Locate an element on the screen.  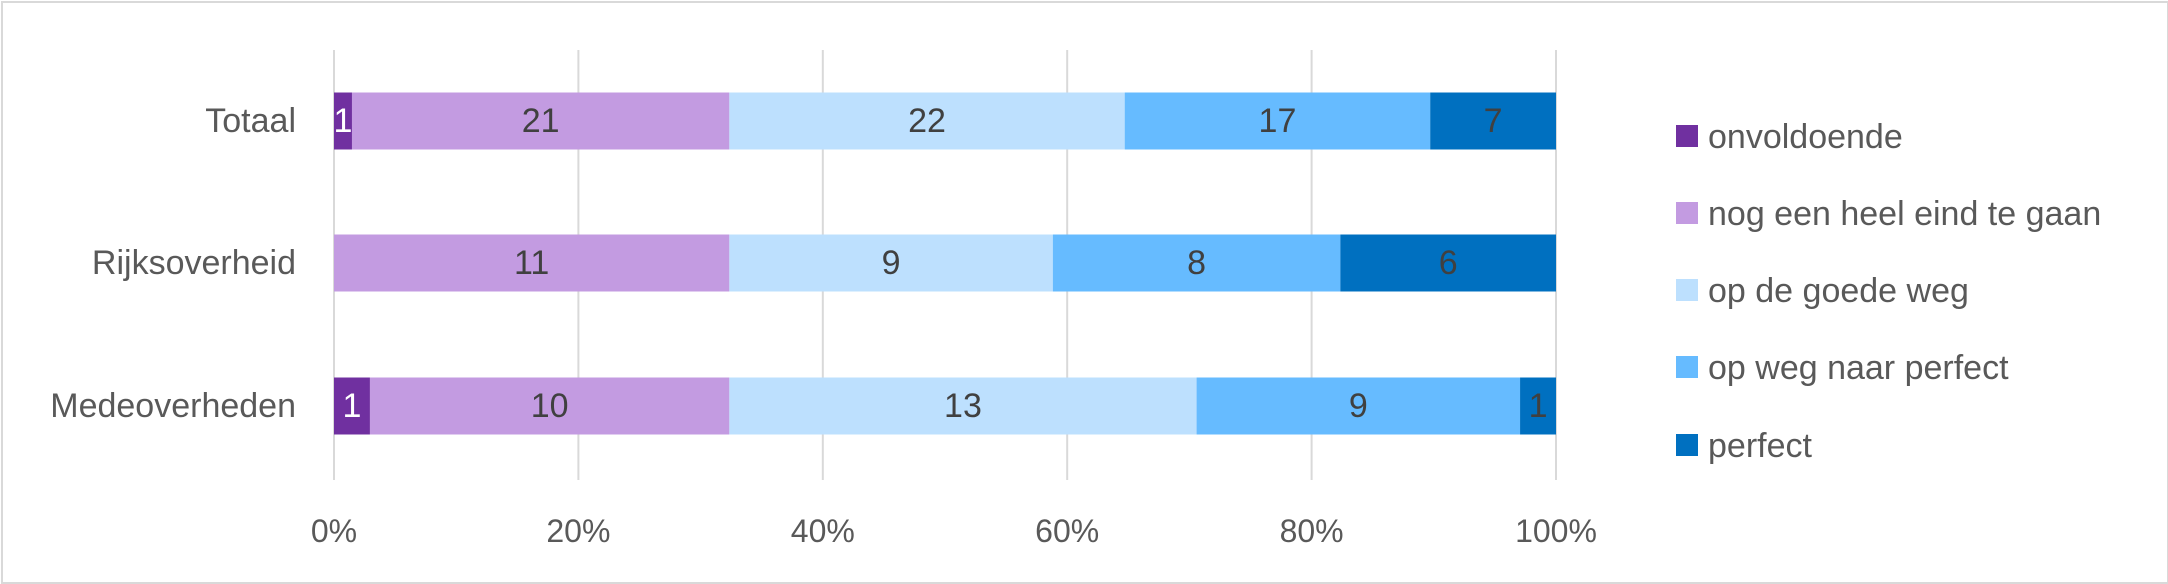
data-label: 13 is located at coordinates (963, 406).